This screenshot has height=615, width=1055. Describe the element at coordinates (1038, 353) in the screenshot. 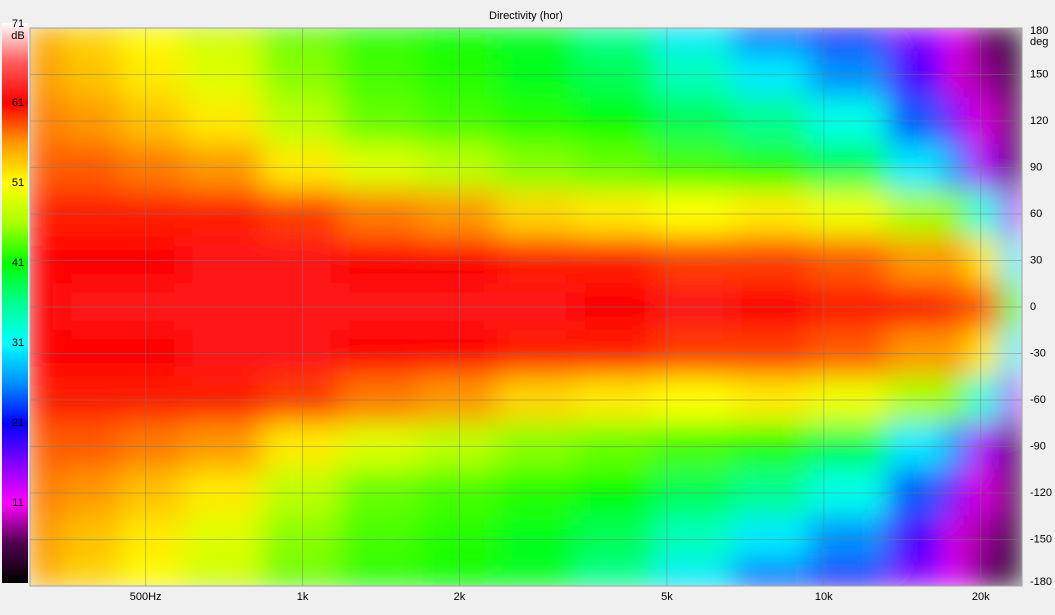

I see `y-tick-label: -30` at that location.